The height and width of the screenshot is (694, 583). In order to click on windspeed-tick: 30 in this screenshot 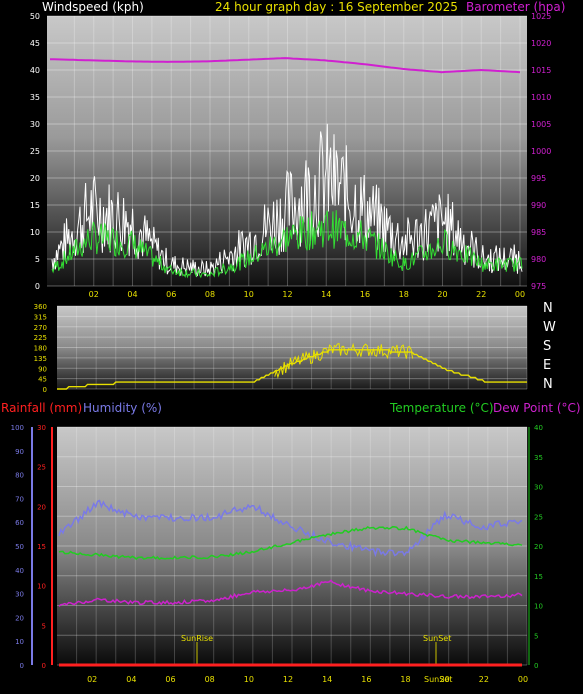, I will do `click(35, 124)`.